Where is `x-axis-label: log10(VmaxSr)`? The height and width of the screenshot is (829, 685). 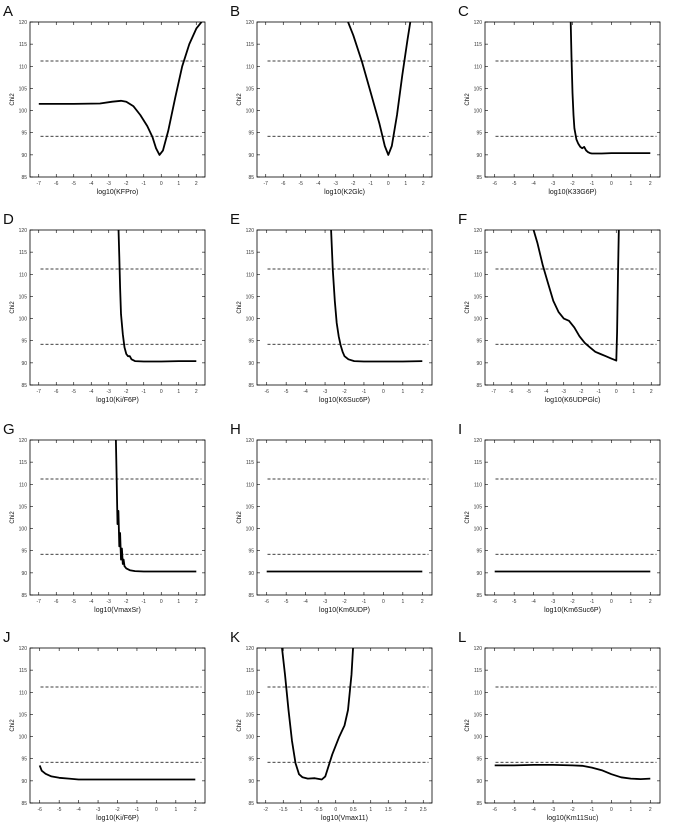 x-axis-label: log10(VmaxSr) is located at coordinates (117, 610).